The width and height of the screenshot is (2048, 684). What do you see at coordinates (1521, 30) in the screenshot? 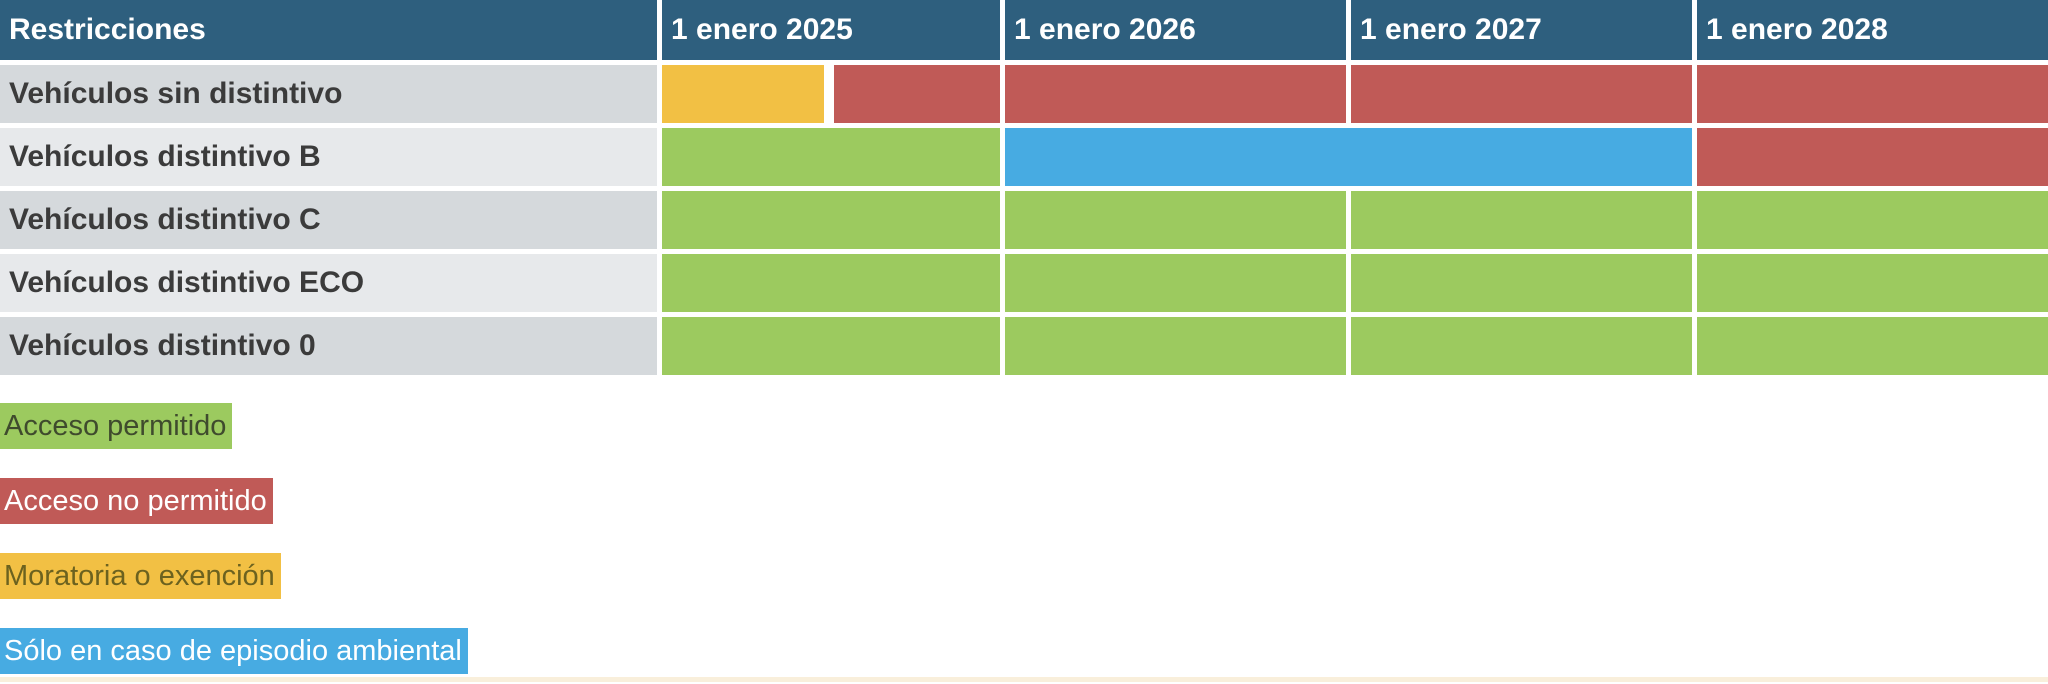
I see `table-header-1-enero-2027: 1 enero 2027` at bounding box center [1521, 30].